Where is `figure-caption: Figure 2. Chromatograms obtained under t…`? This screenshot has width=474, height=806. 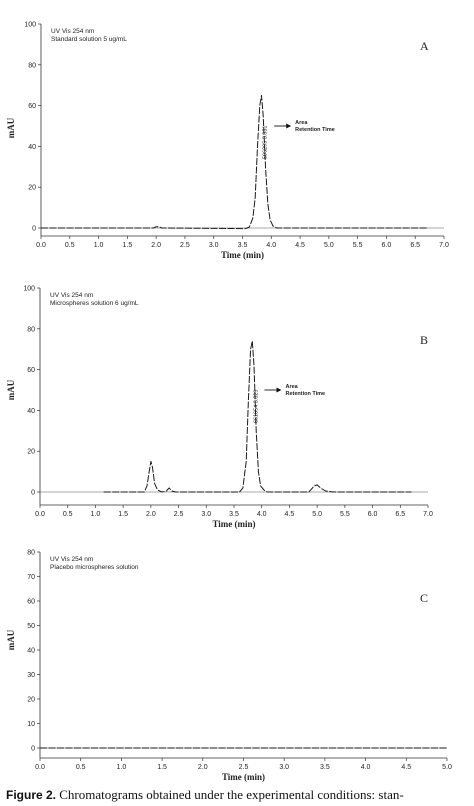
figure-caption: Figure 2. Chromatograms obtained under t… is located at coordinates (240, 795).